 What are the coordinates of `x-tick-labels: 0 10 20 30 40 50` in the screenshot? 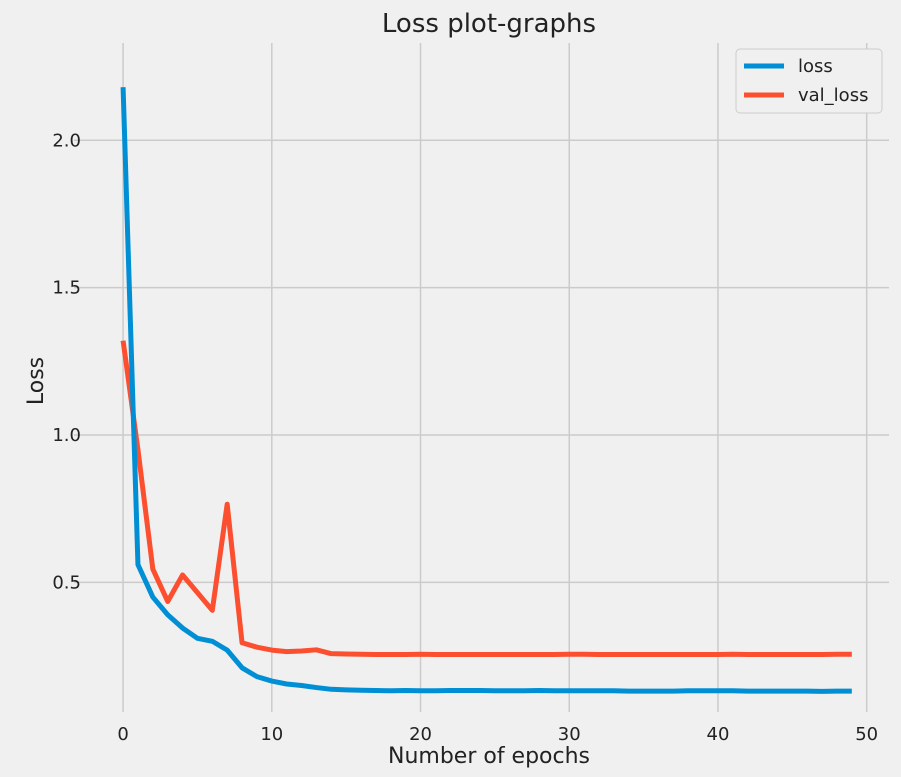 It's located at (497, 734).